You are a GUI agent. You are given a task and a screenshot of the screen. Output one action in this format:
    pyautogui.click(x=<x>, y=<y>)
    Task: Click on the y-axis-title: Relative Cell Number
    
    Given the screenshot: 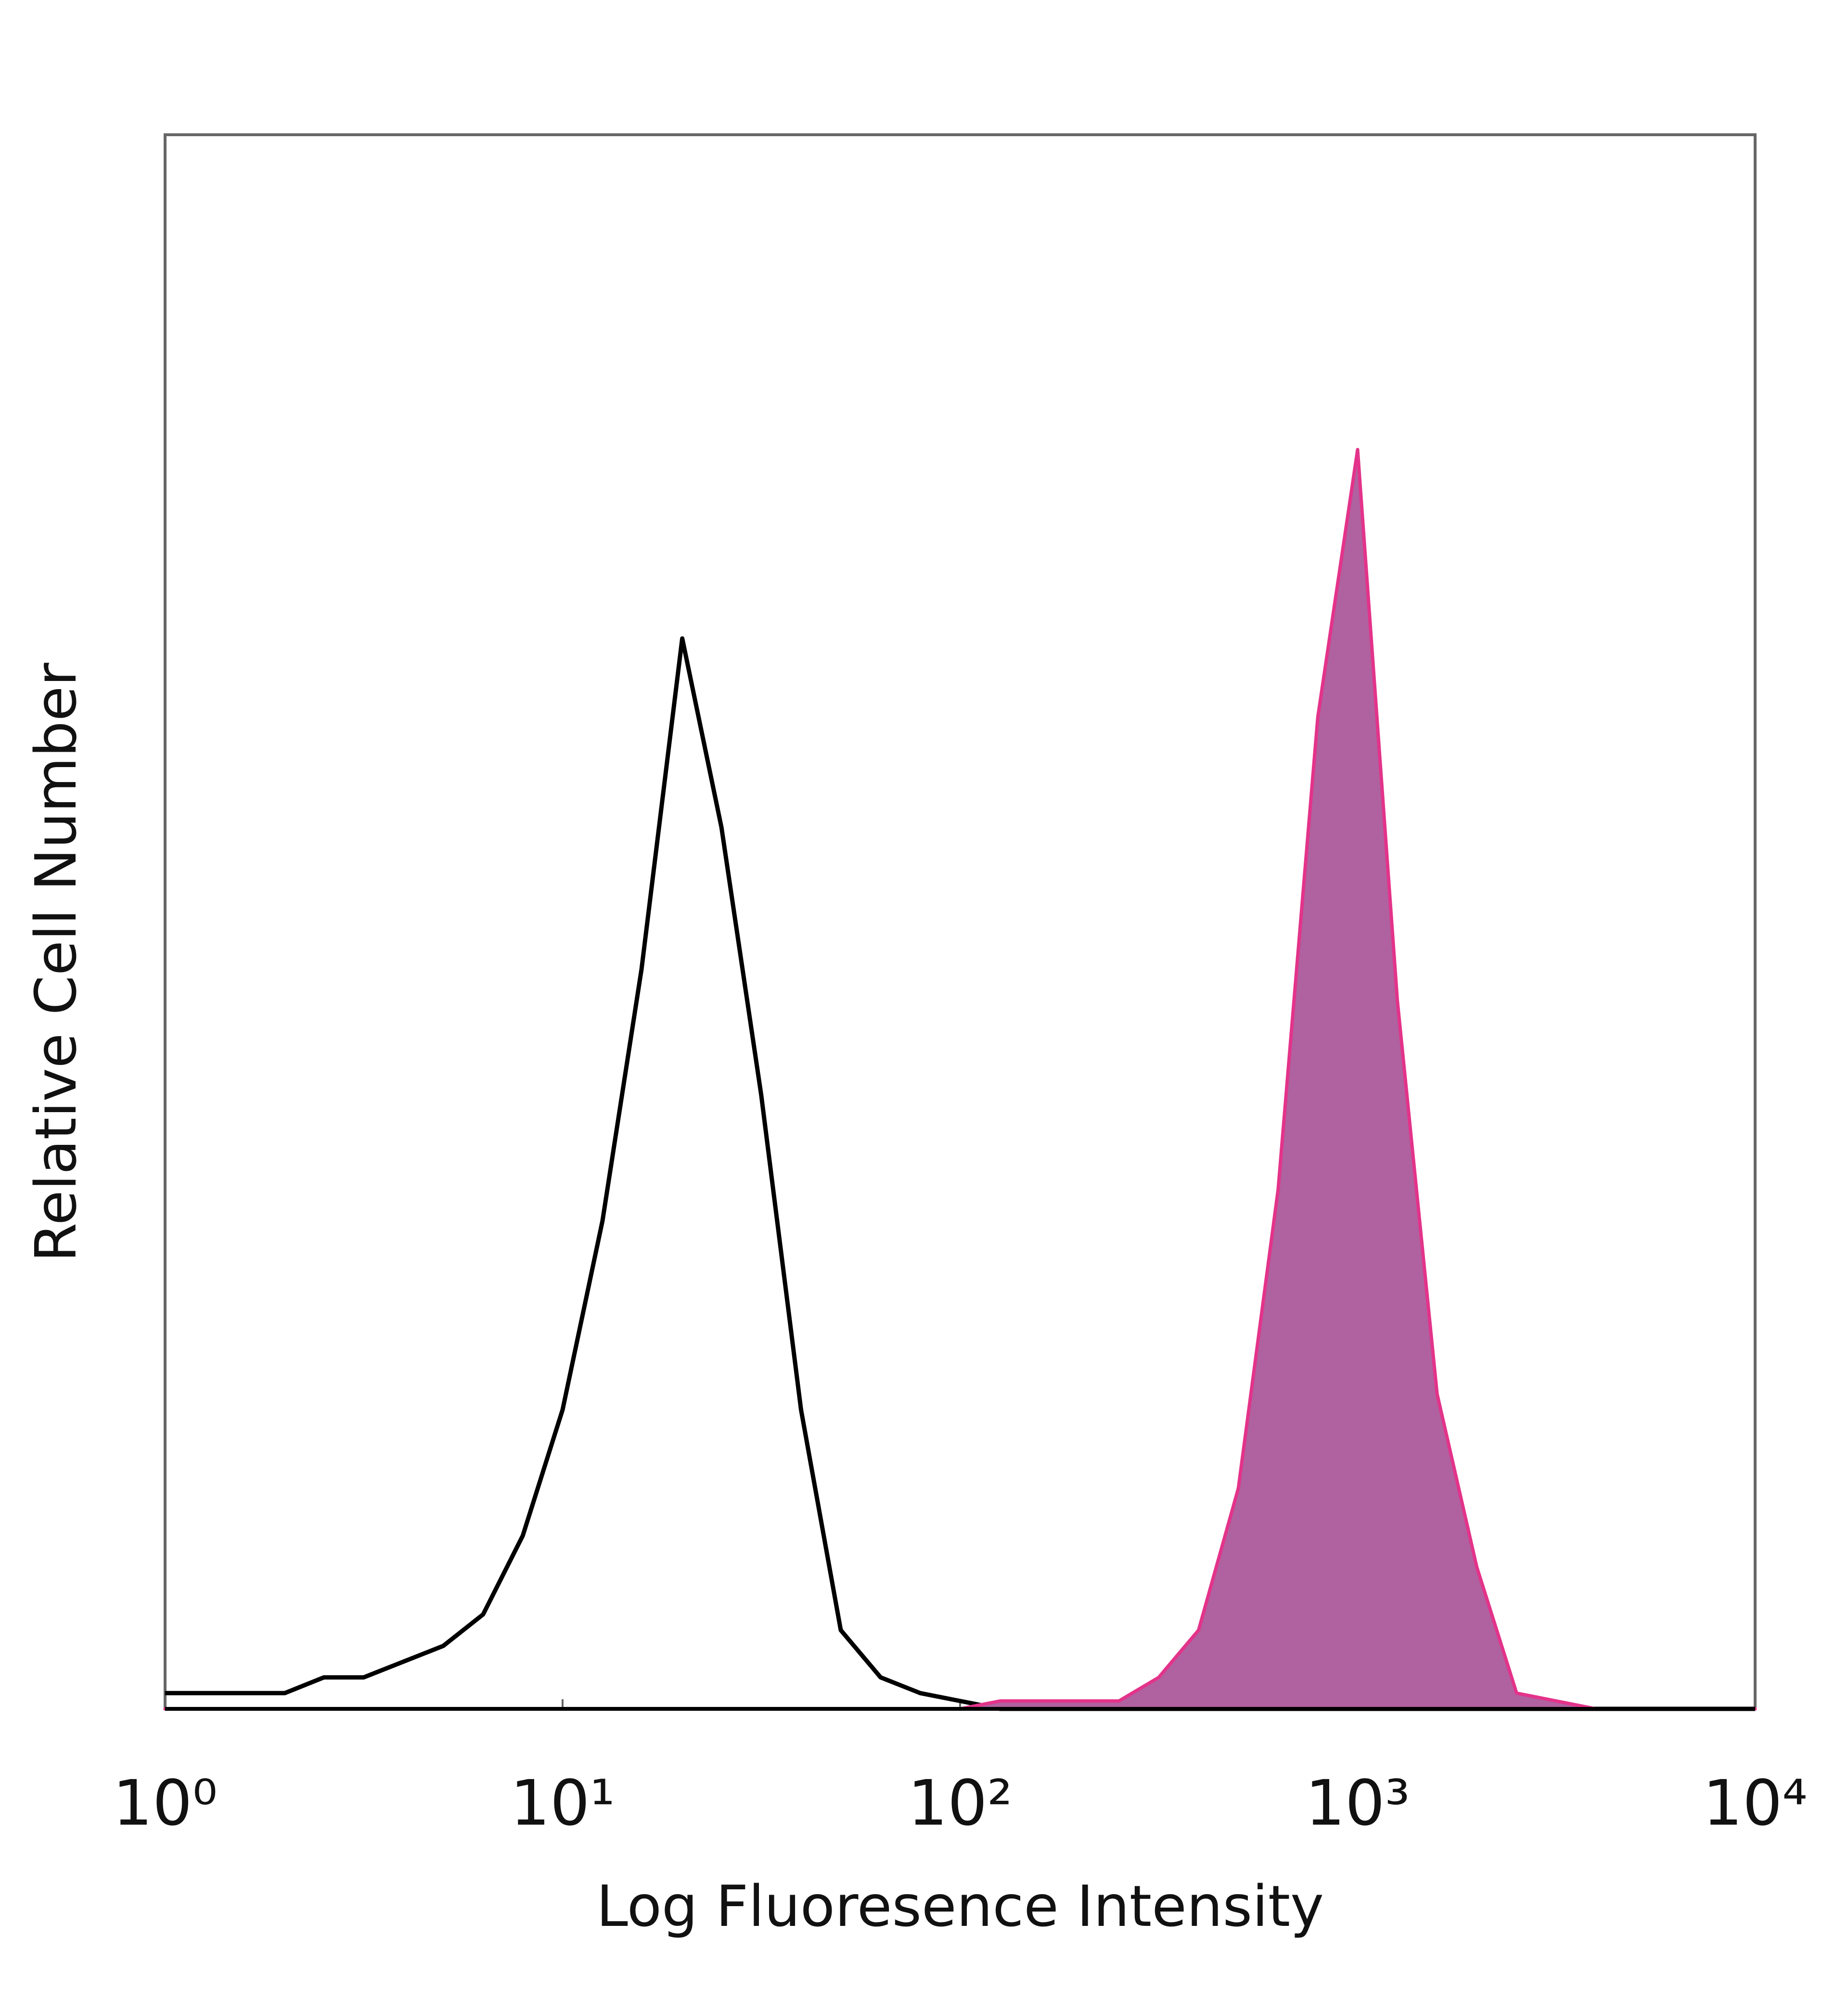 What is the action you would take?
    pyautogui.click(x=56, y=962)
    